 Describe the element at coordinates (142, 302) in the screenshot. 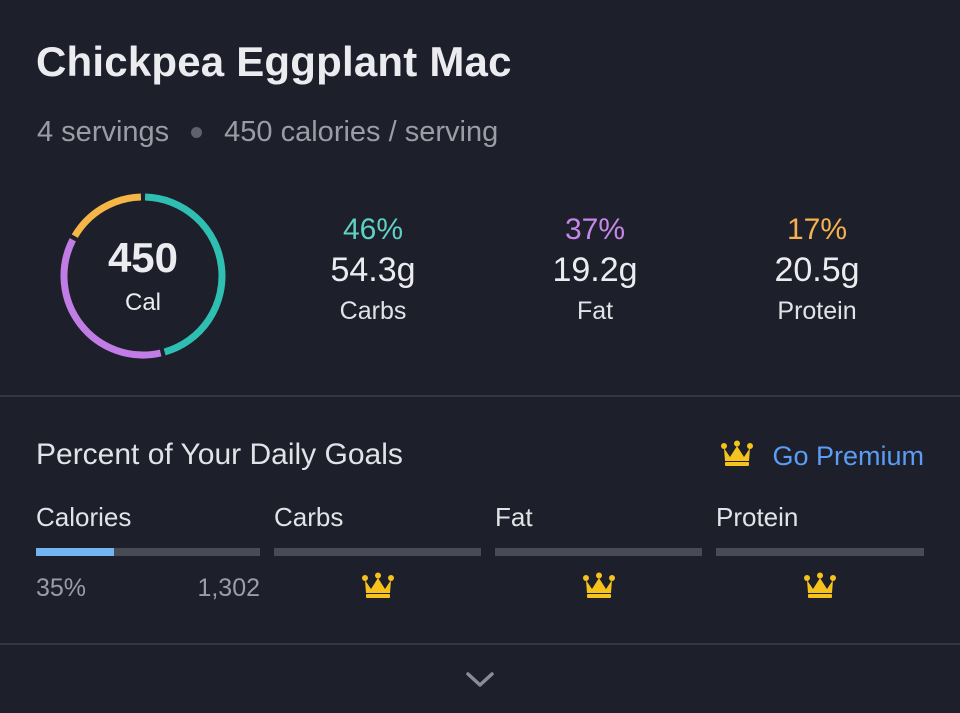

I see `calorie-unit: Cal` at that location.